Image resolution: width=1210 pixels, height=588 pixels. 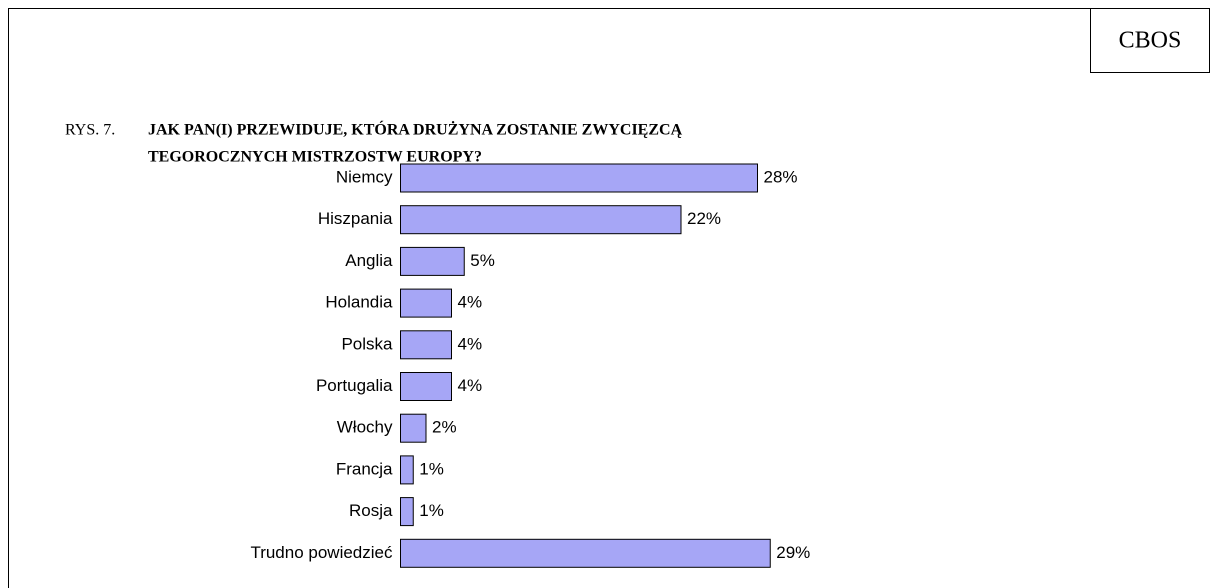 What do you see at coordinates (369, 260) in the screenshot?
I see `category-label: Anglia` at bounding box center [369, 260].